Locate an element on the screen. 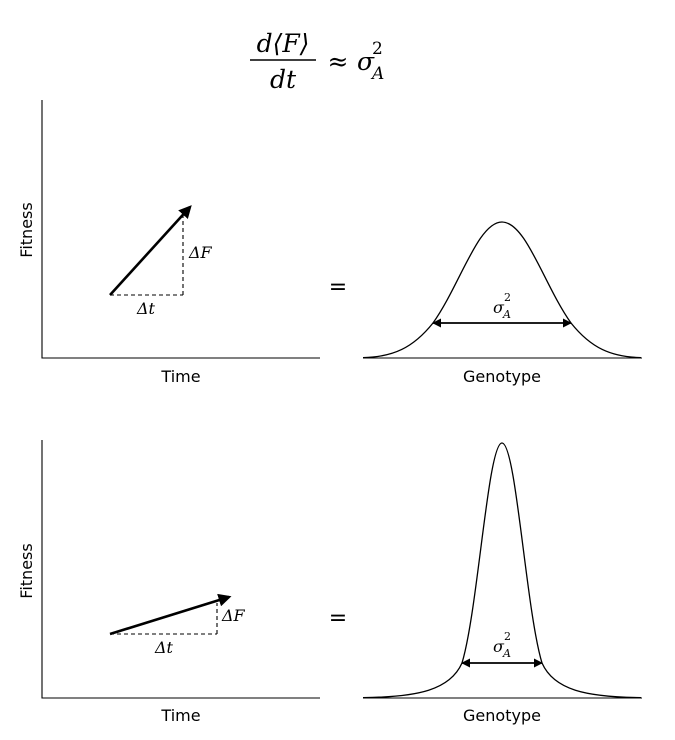  equation-numerator: d⟨F⟩ is located at coordinates (283, 43).